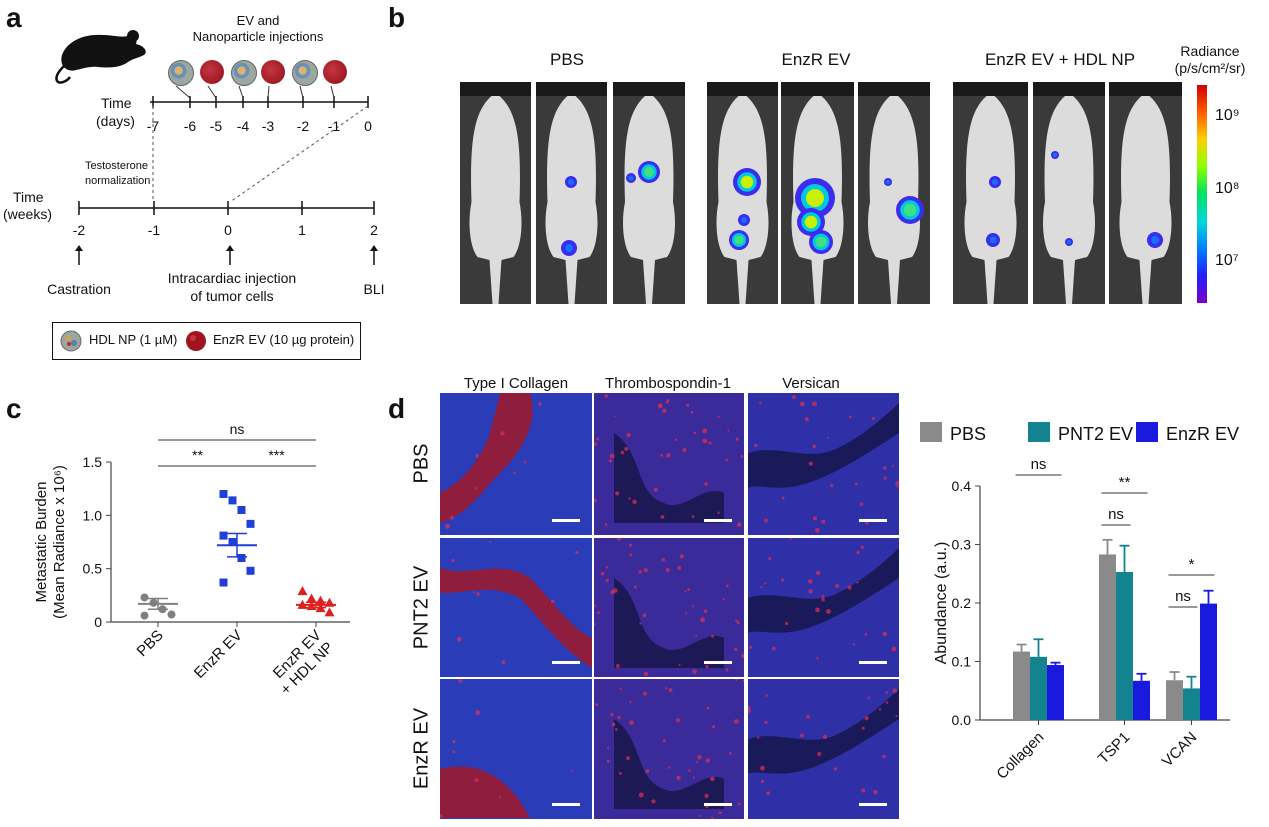 The width and height of the screenshot is (1269, 827). Describe the element at coordinates (28, 197) in the screenshot. I see `weeks-axis-label-line1: Time` at that location.